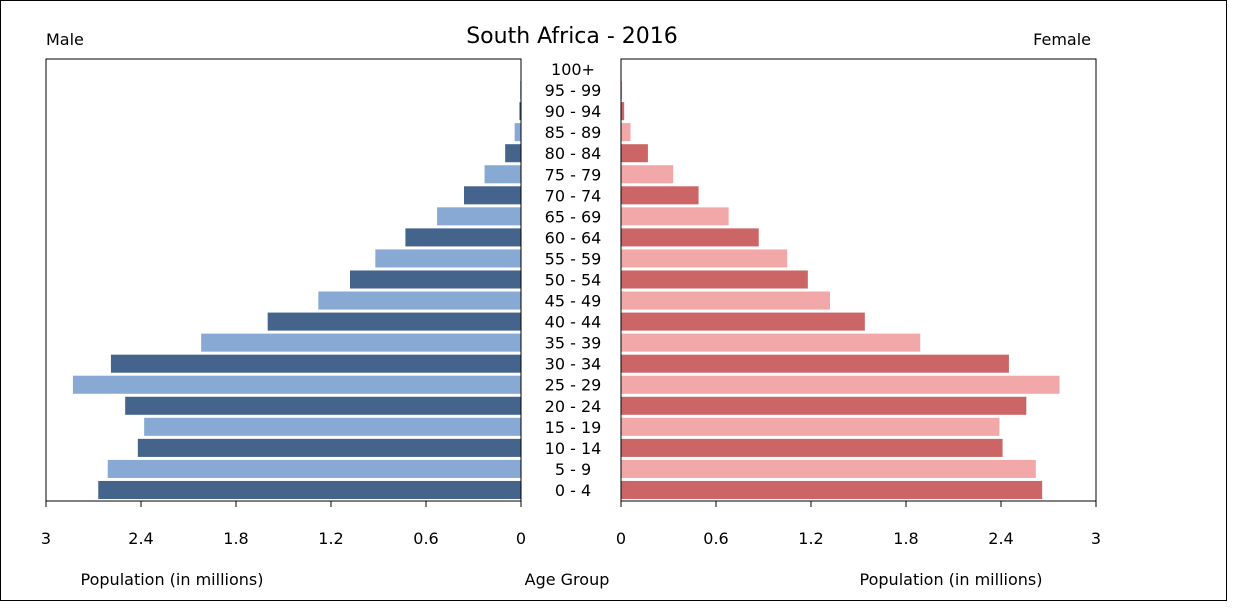  What do you see at coordinates (573, 490) in the screenshot?
I see `age-group-label: 0 - 4` at bounding box center [573, 490].